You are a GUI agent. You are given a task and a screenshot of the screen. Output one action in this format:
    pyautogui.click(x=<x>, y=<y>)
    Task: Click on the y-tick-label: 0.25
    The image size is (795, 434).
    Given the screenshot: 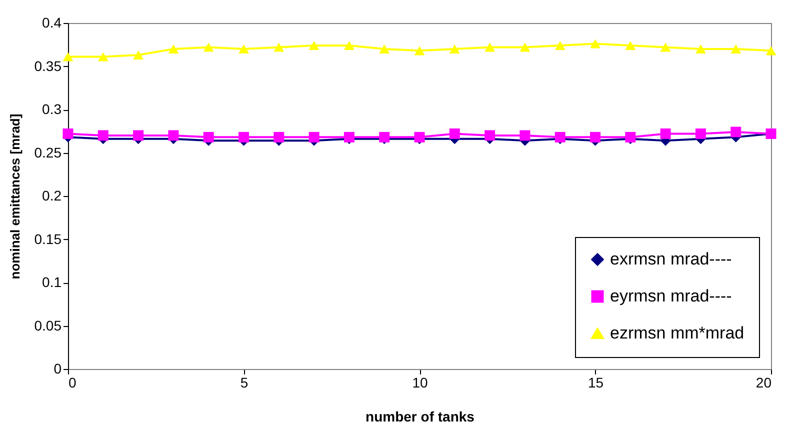 What is the action you would take?
    pyautogui.click(x=48, y=152)
    